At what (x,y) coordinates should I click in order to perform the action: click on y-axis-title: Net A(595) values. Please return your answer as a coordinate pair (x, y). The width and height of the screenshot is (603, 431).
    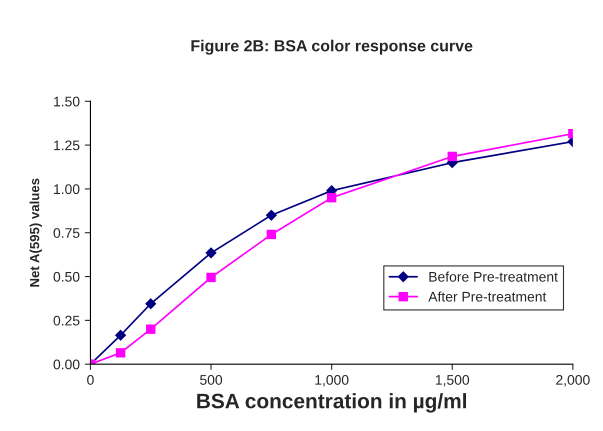
    Looking at the image, I should click on (36, 232).